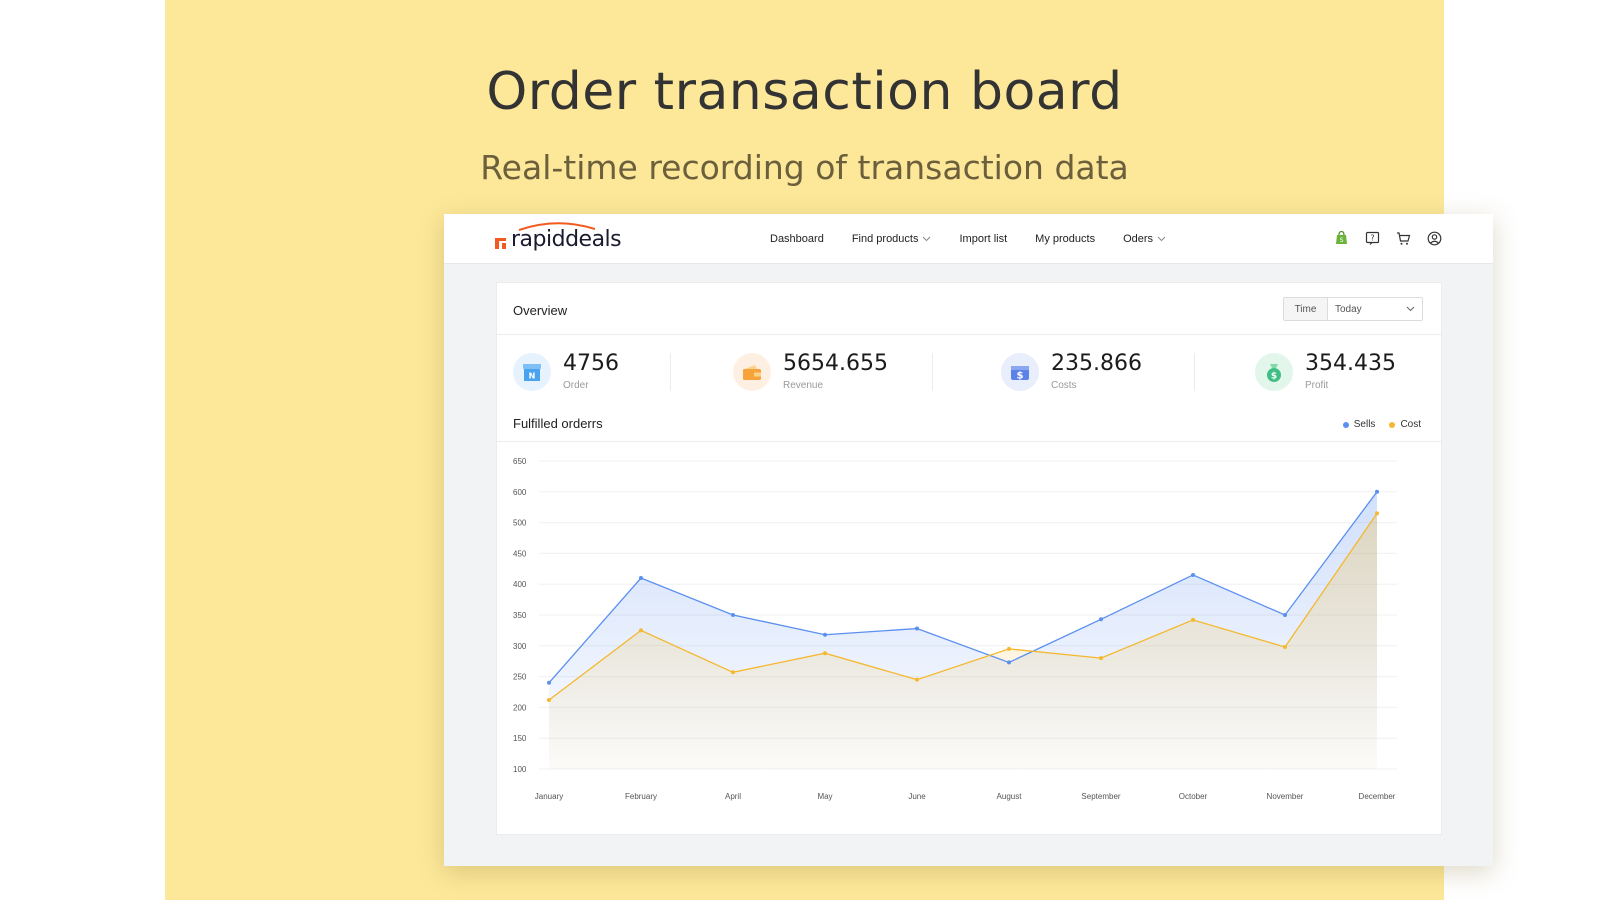 The image size is (1600, 900). Describe the element at coordinates (520, 492) in the screenshot. I see `y-tick-label: 600` at that location.